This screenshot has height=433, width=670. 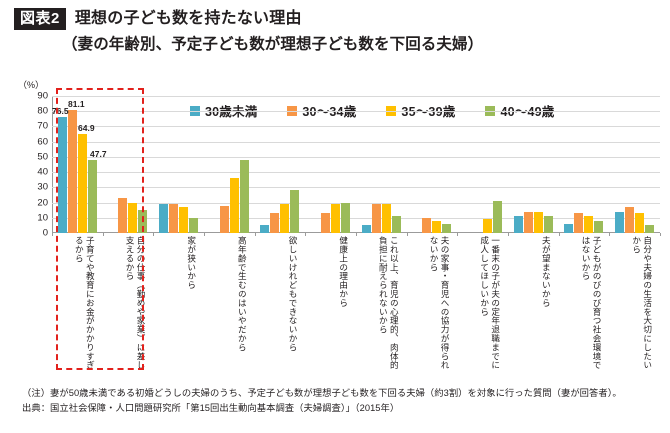 I want to click on title-block: 図表2 理想の子ども数を持たない理由, so click(x=158, y=19).